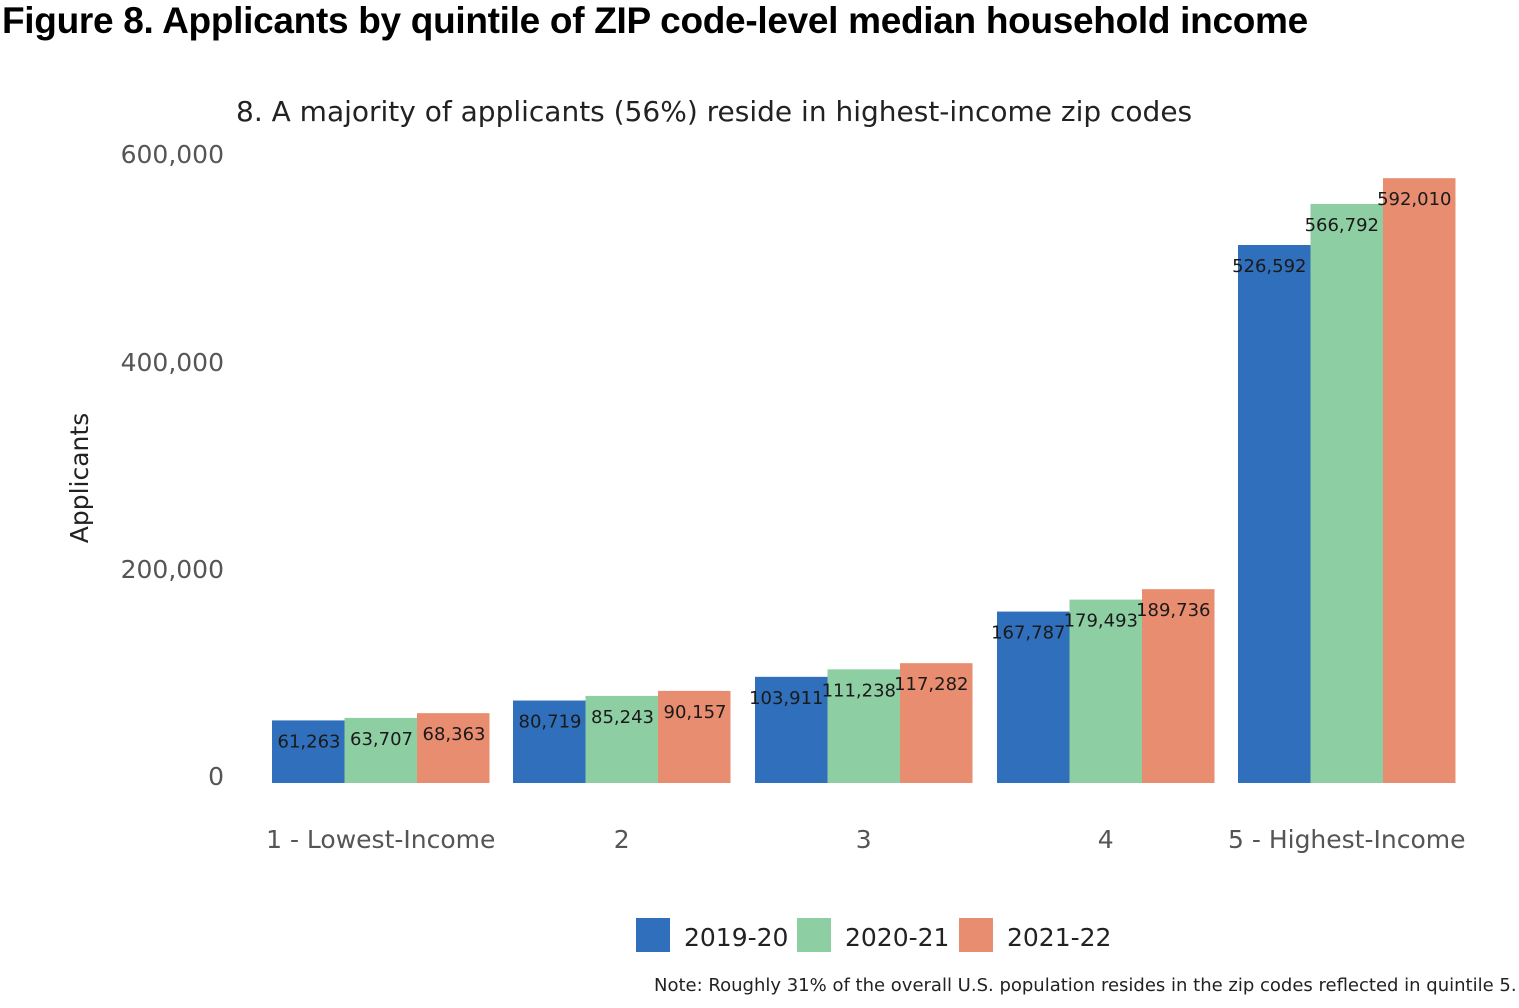  What do you see at coordinates (1101, 621) in the screenshot?
I see `bar-value-label: 179,493` at bounding box center [1101, 621].